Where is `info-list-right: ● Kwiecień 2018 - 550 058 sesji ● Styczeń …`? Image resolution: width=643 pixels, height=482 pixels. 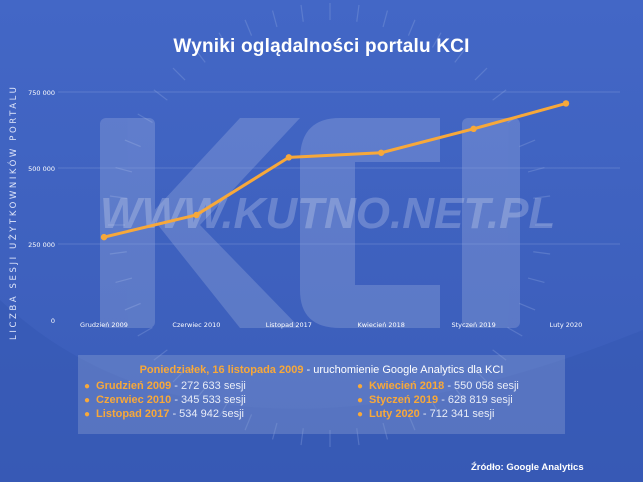
info-list-right: ● Kwiecień 2018 - 550 058 sesji ● Styczeń … is located at coordinates (438, 400).